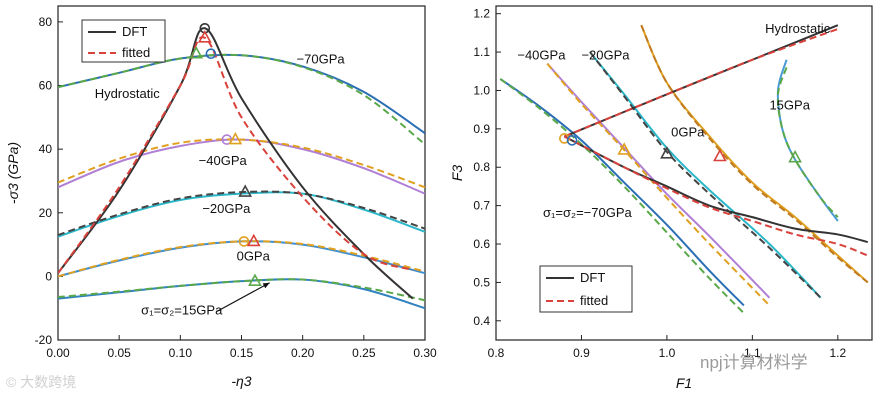 The image size is (896, 405). Describe the element at coordinates (481, 129) in the screenshot. I see `y-tick-label: 0.9` at that location.